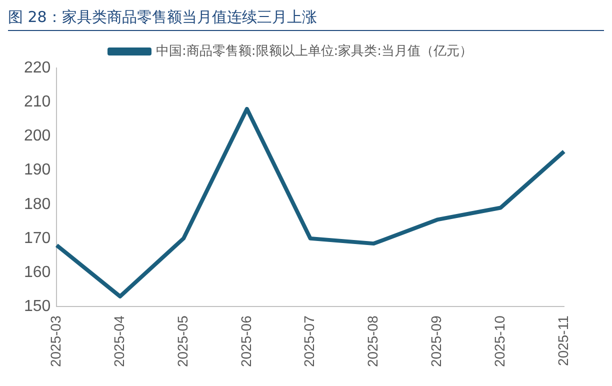 Image resolution: width=612 pixels, height=386 pixels. Describe the element at coordinates (37, 238) in the screenshot. I see `y-tick-label: 170` at that location.